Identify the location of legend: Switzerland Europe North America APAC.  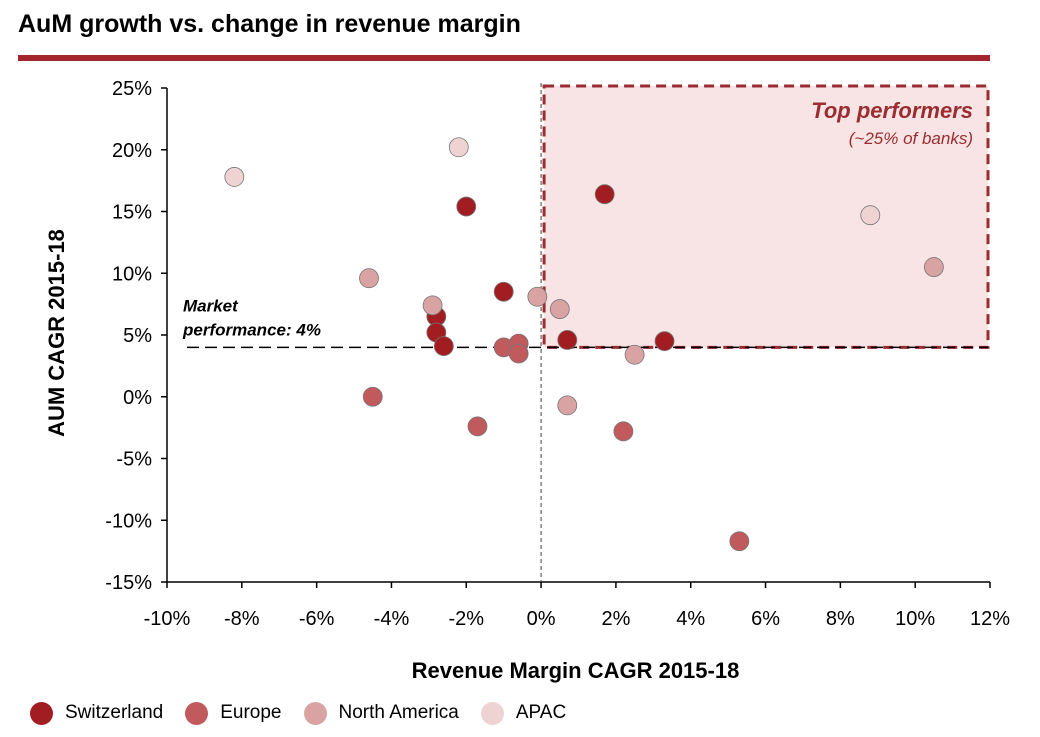
(309, 713).